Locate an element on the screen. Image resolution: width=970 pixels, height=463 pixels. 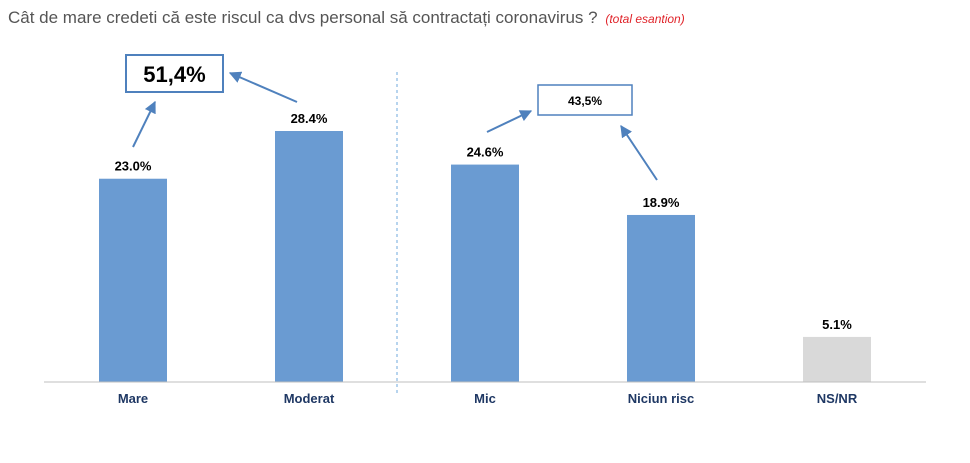
annotation-high-risk: 51,4% is located at coordinates (211, 101).